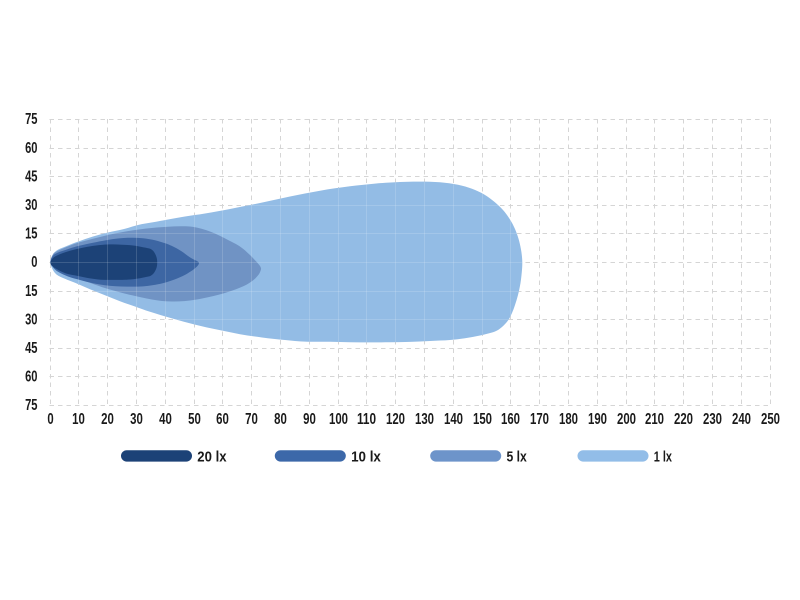  What do you see at coordinates (309, 419) in the screenshot?
I see `svg-text: 90` at bounding box center [309, 419].